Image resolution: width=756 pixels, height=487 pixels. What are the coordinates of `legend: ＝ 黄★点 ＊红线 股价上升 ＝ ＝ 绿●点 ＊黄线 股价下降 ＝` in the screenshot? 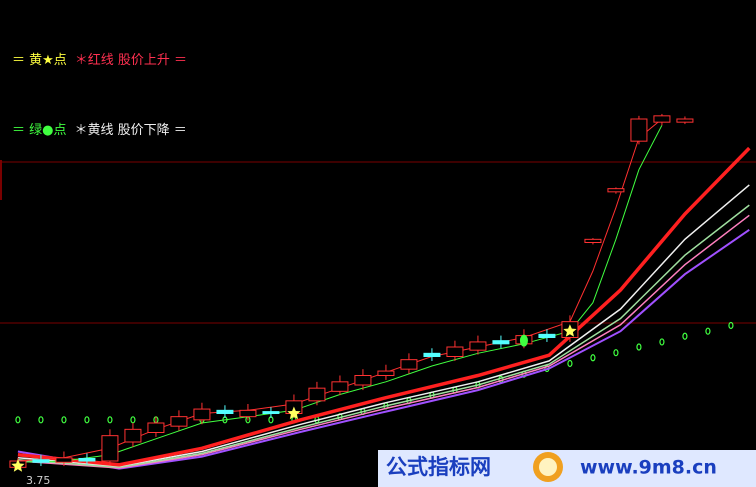 It's located at (99, 95).